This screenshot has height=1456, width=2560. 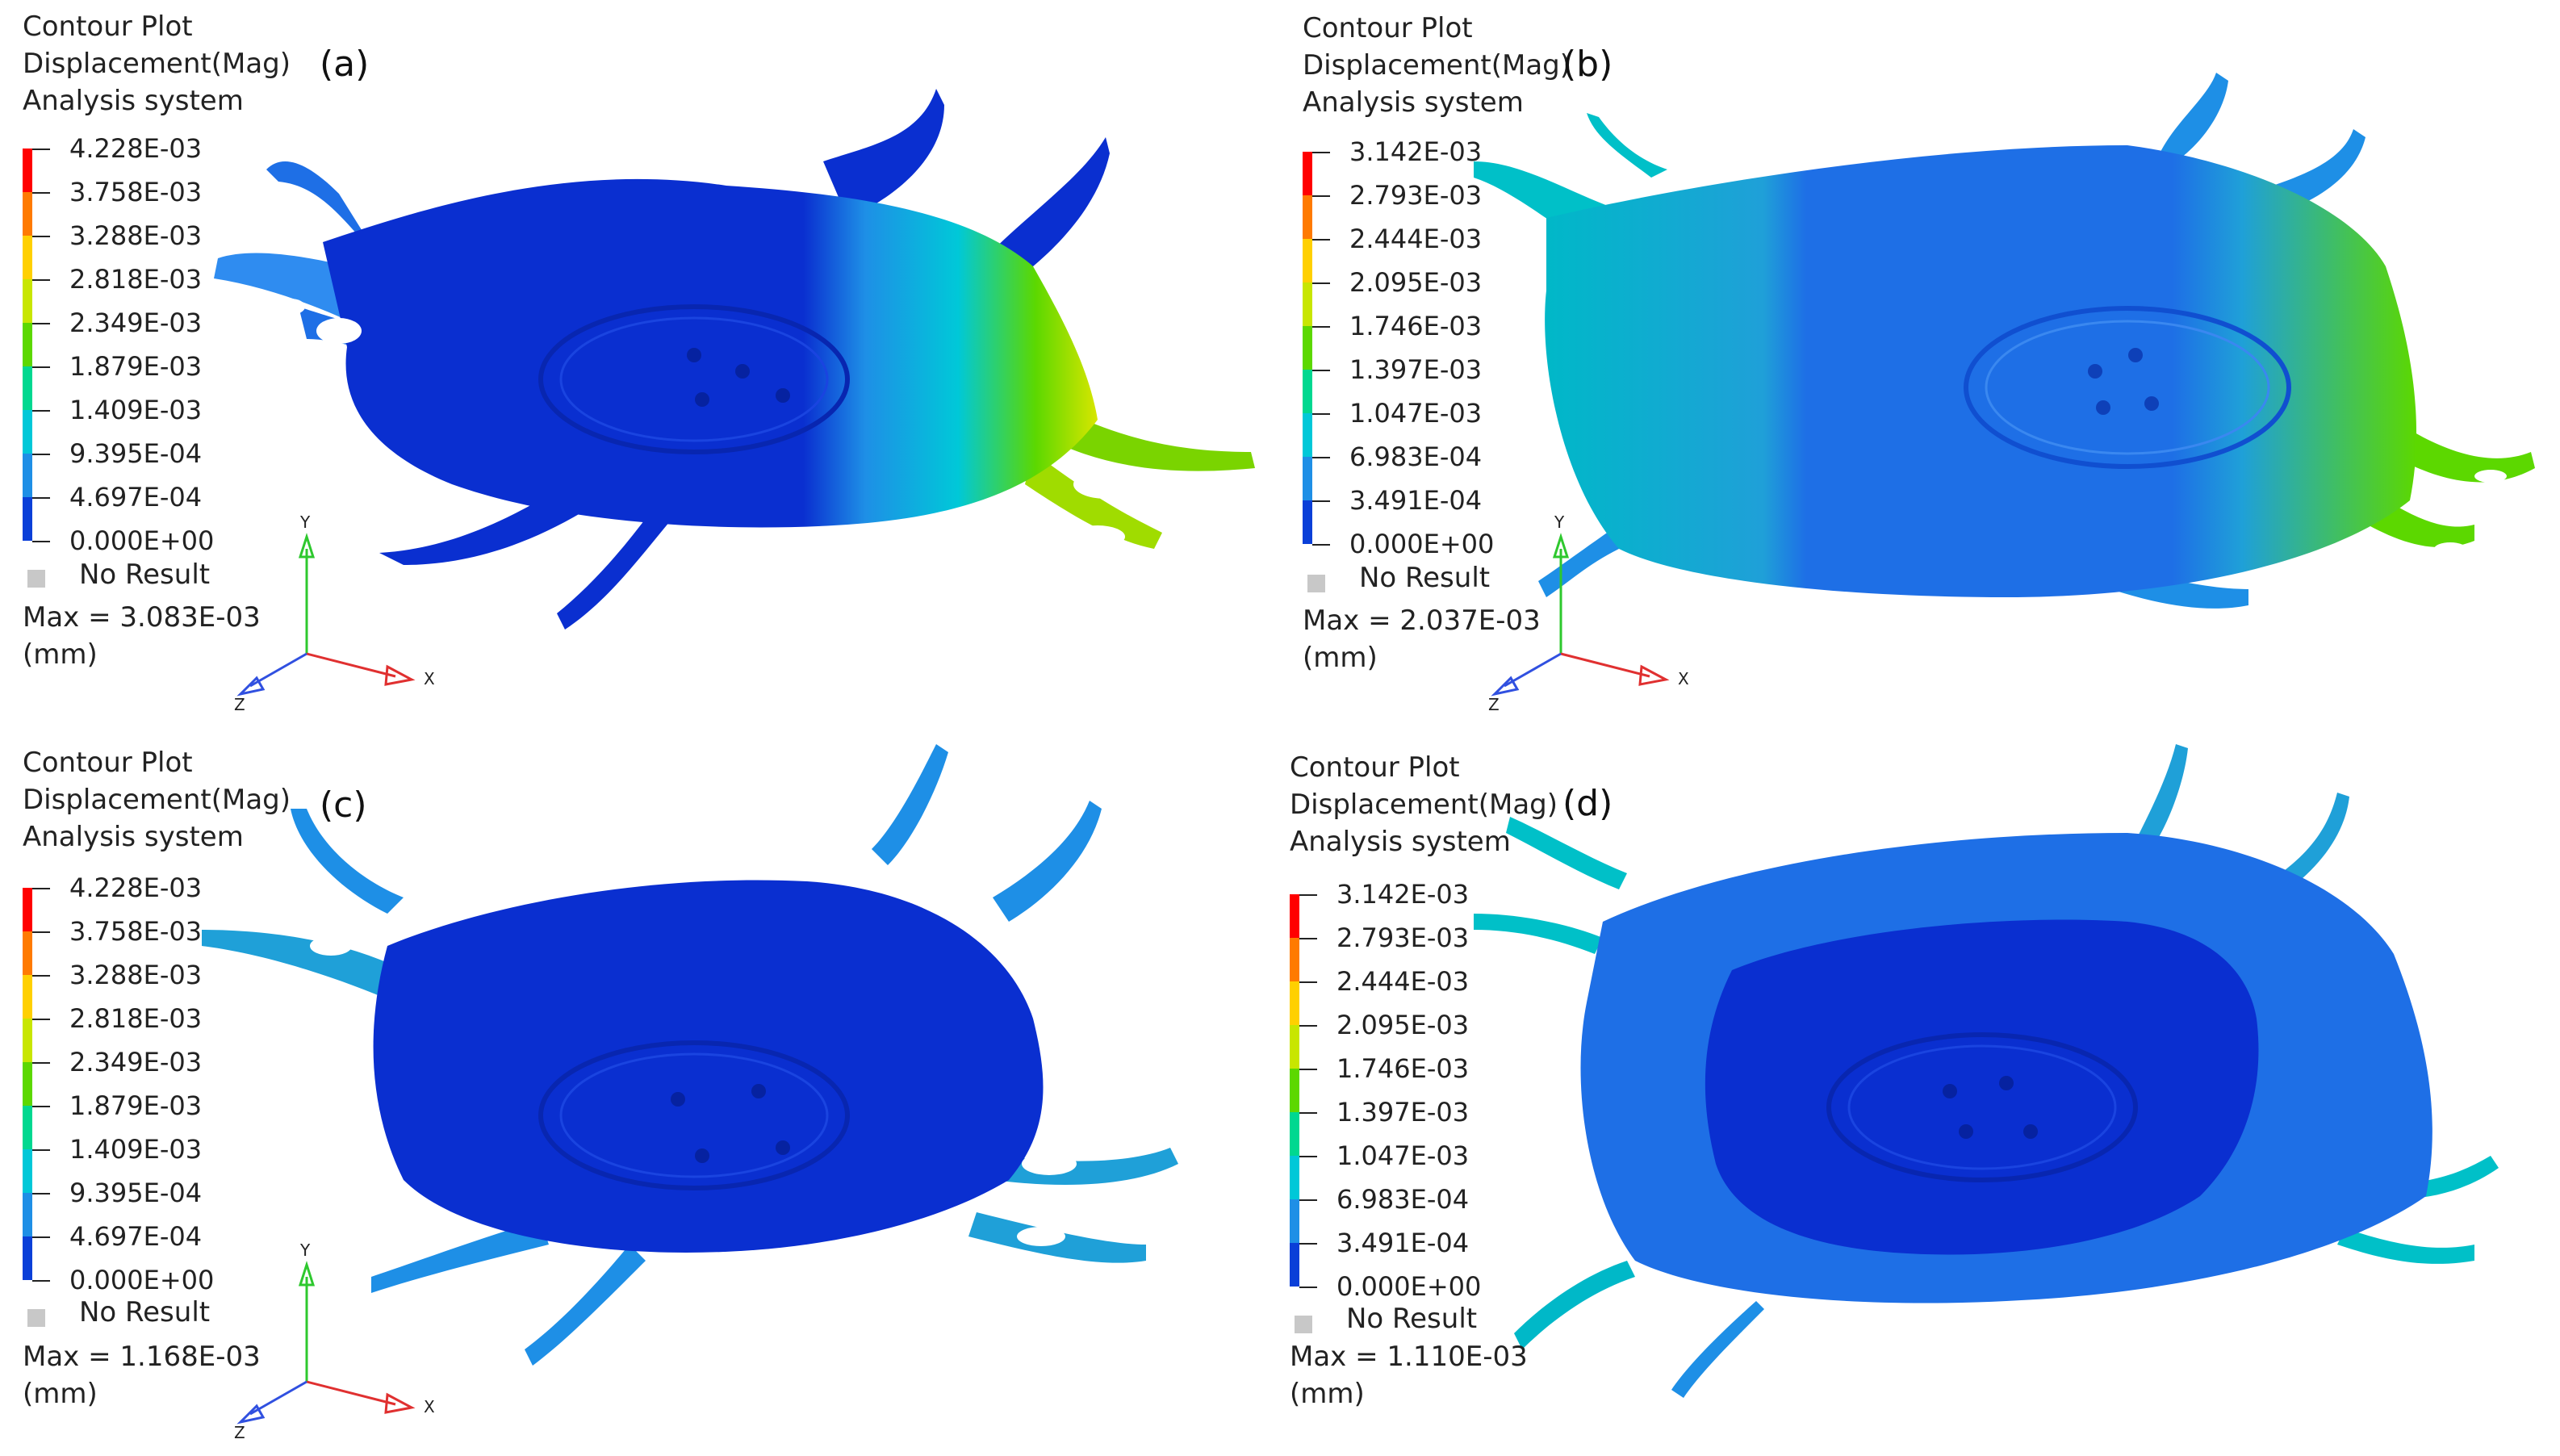 I want to click on no-result-swatch, so click(x=1303, y=1325).